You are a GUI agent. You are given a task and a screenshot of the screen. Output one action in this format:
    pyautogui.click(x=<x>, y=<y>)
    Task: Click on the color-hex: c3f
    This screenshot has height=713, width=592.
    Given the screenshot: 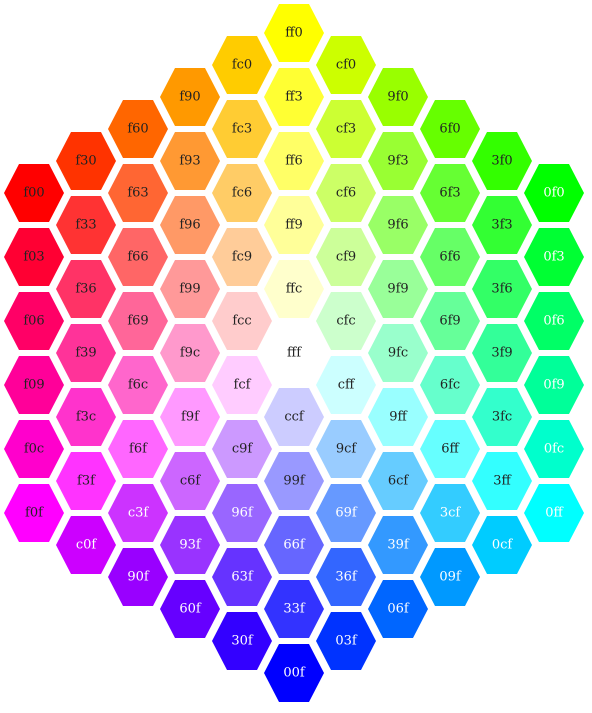 What is the action you would take?
    pyautogui.click(x=138, y=513)
    